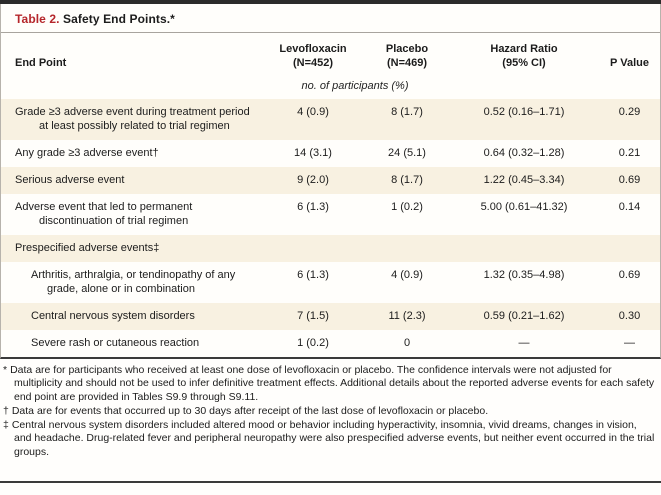 This screenshot has height=495, width=661. I want to click on placebo-value: 0, so click(407, 343).